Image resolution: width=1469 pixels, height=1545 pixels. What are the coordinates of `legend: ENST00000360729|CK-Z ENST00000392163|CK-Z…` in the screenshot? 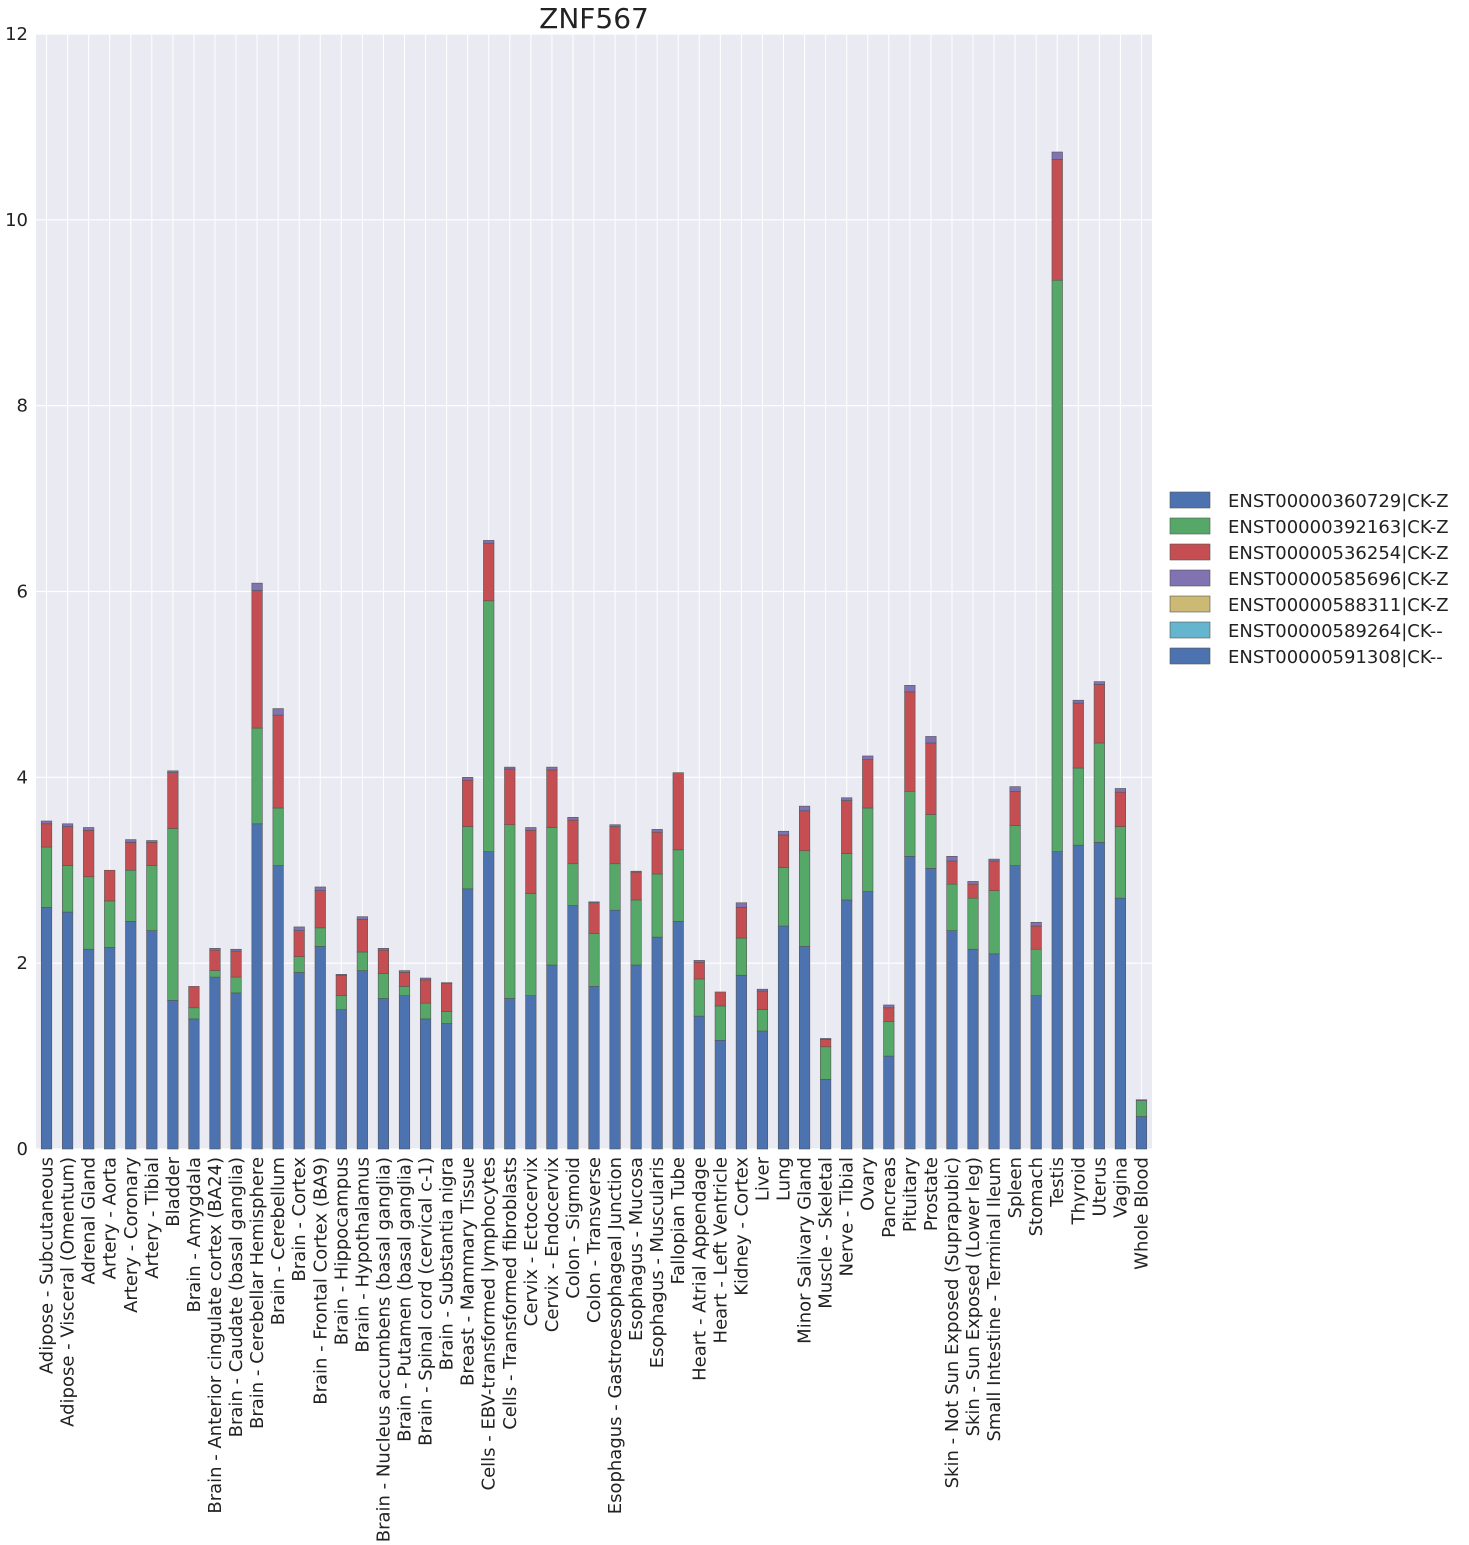 It's located at (1309, 579).